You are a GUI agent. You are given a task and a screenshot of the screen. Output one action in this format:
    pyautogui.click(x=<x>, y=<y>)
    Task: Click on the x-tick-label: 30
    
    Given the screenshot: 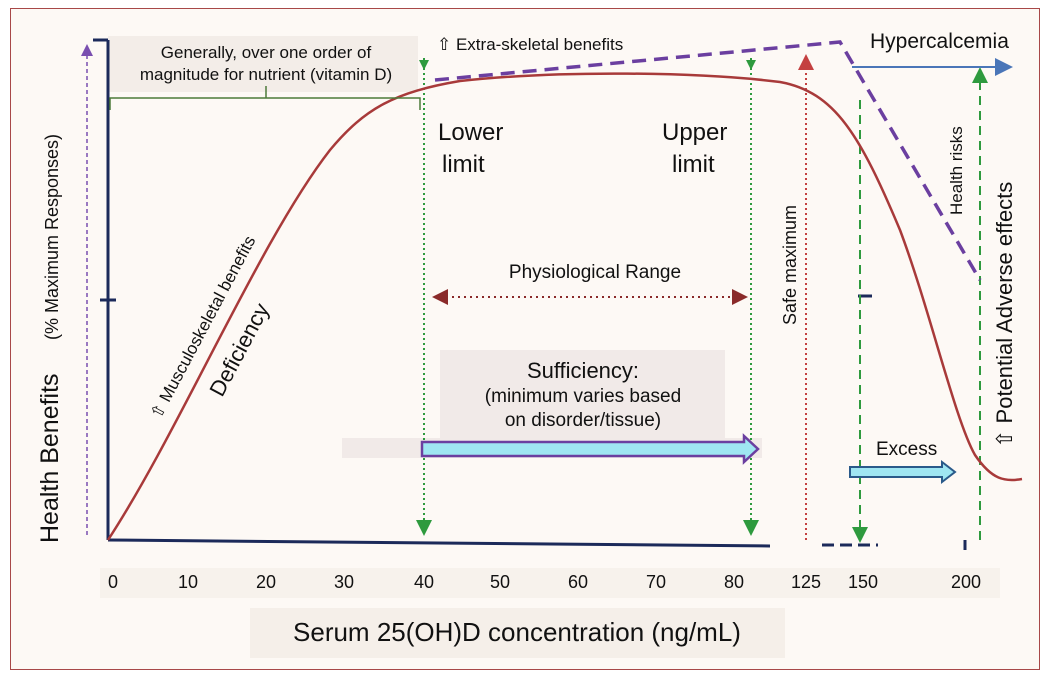 What is the action you would take?
    pyautogui.click(x=344, y=582)
    